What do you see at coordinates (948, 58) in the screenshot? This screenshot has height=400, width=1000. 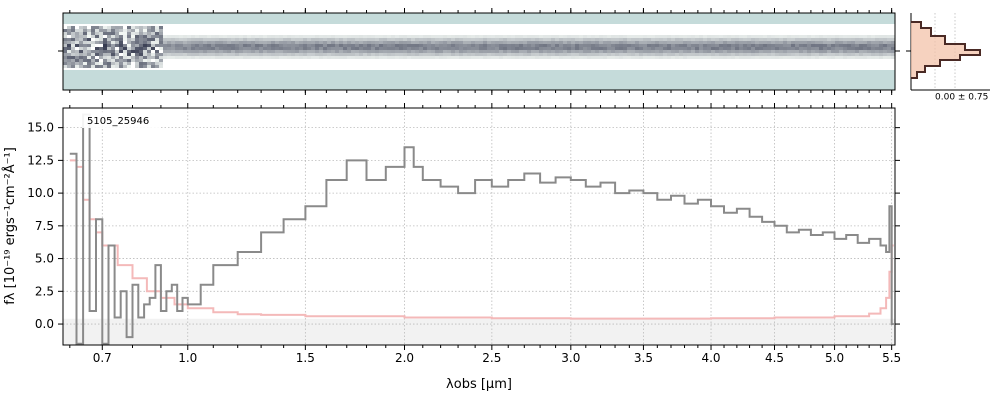 I see `profile-panel: 0.00 ± 0.75` at bounding box center [948, 58].